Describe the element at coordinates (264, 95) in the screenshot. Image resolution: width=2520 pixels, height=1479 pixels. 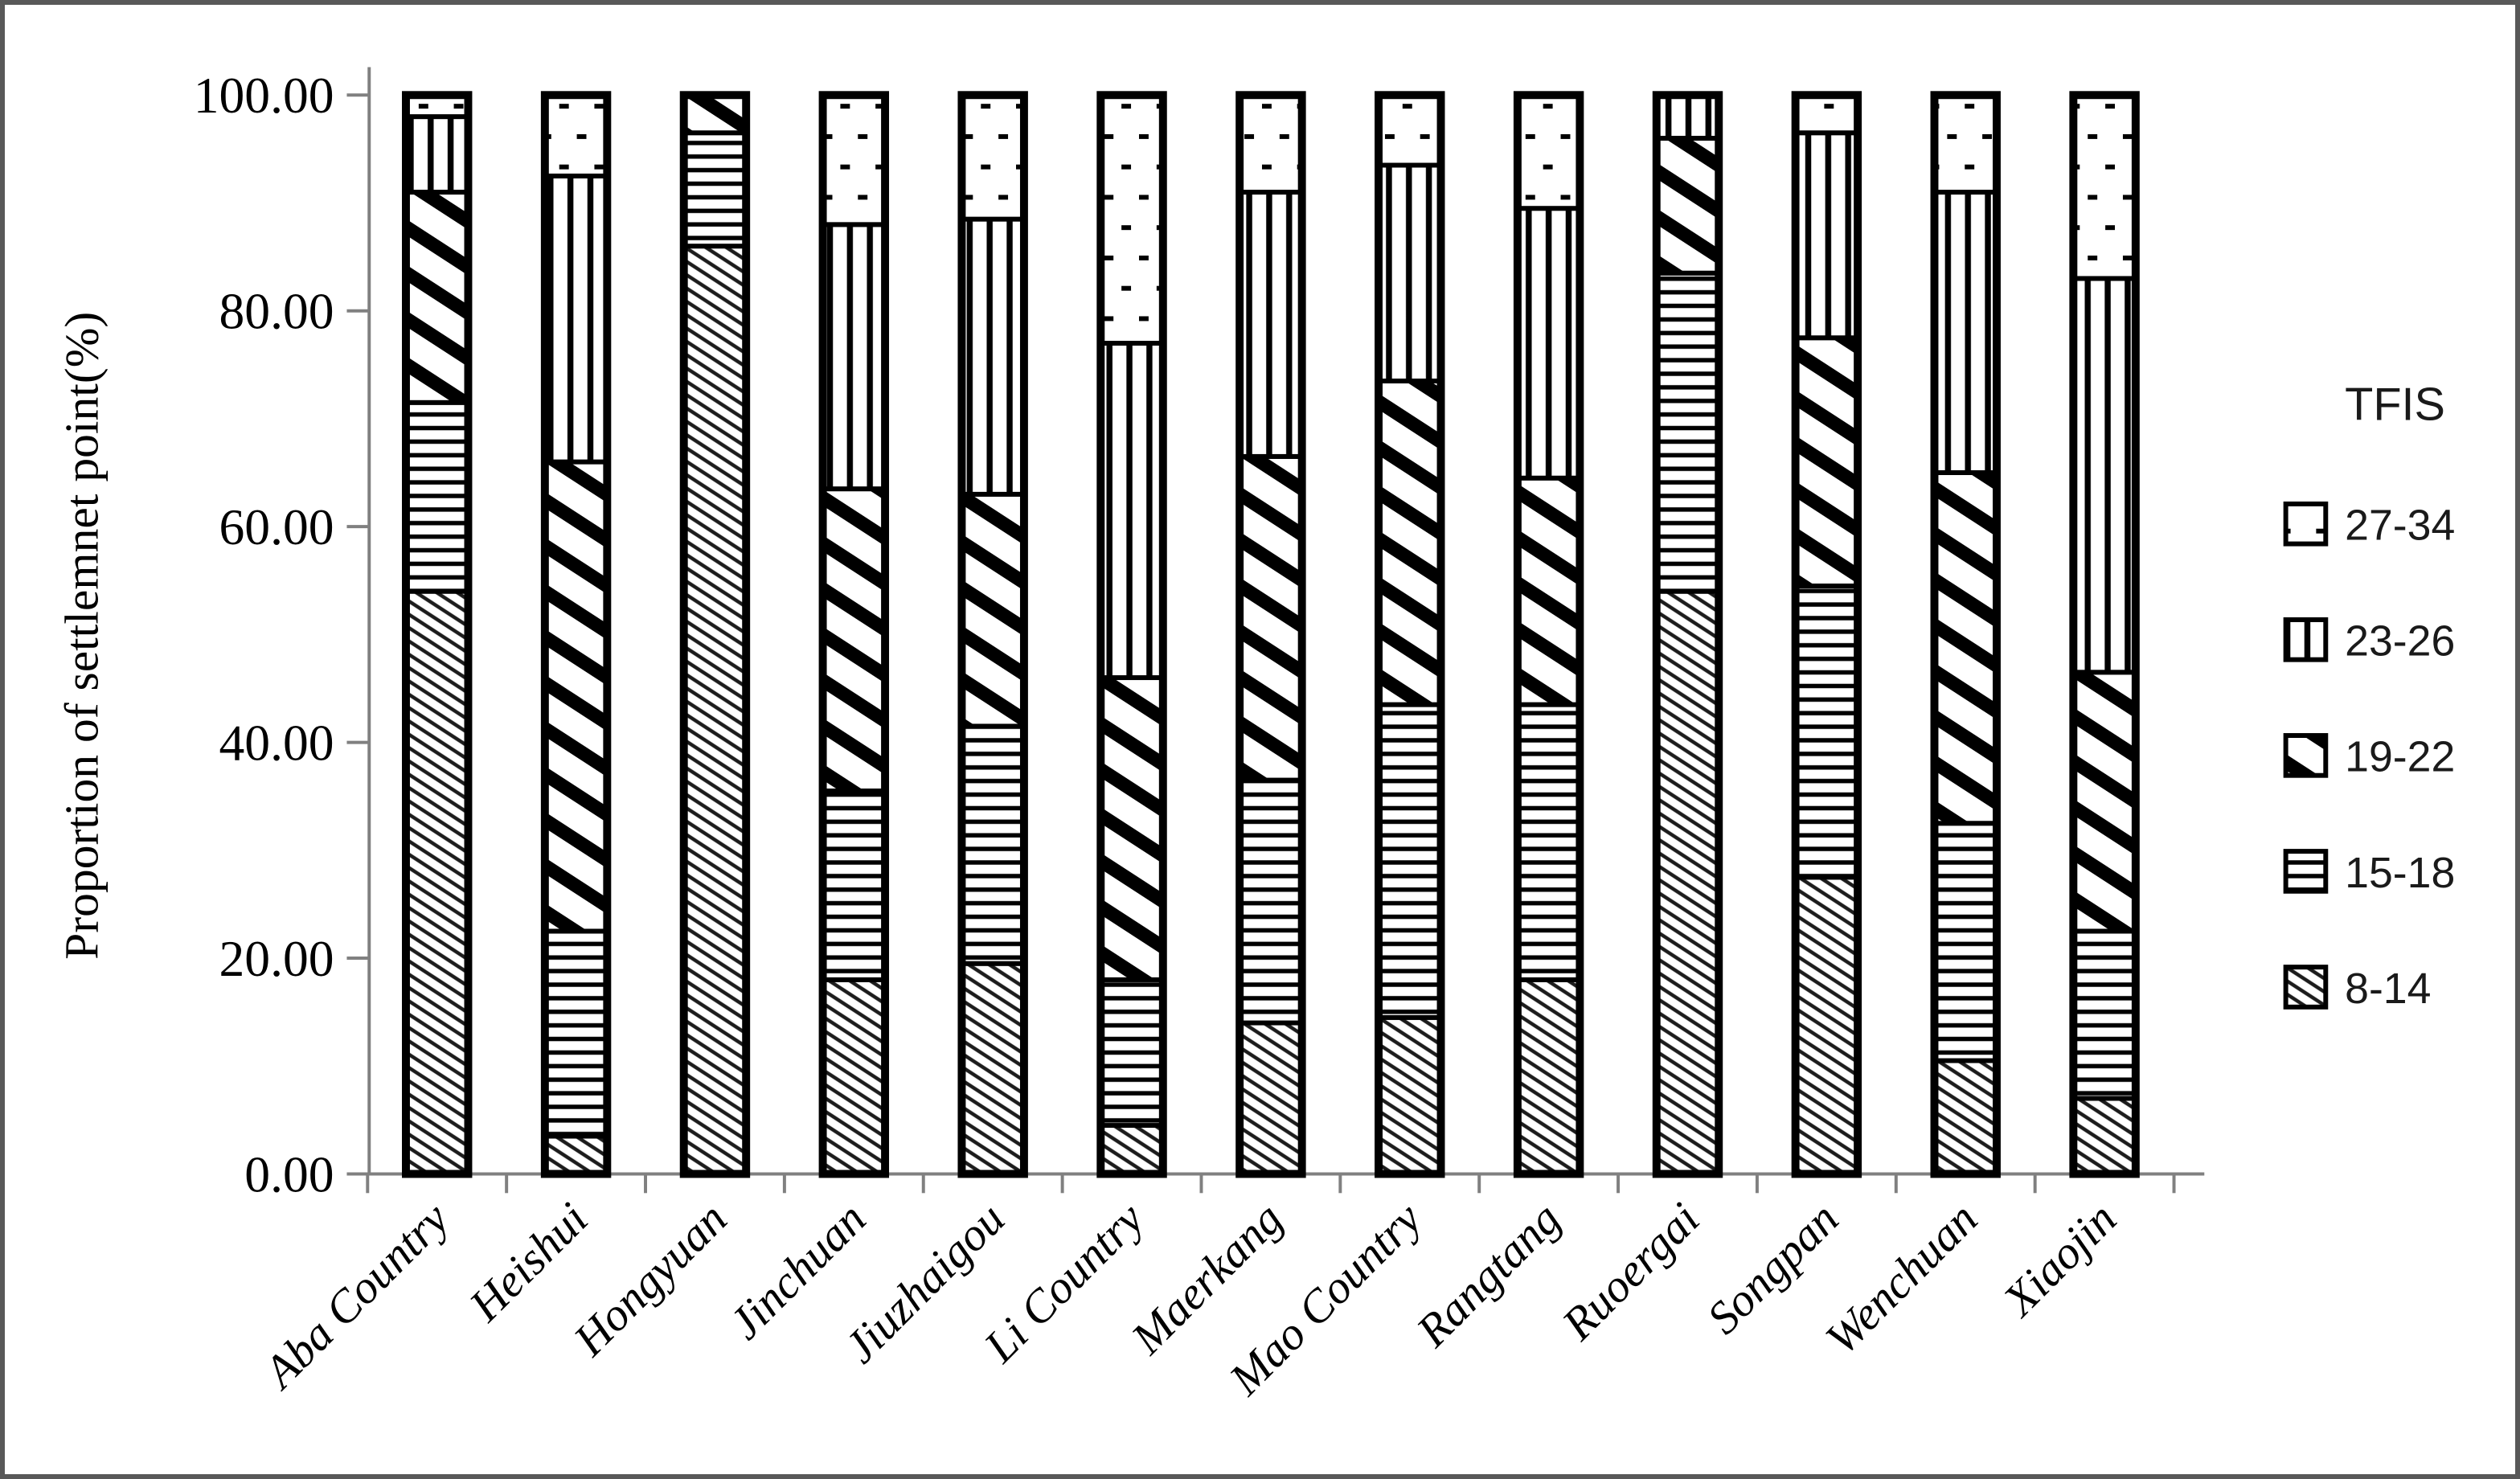
I see `y-tick-label: 100.00` at that location.